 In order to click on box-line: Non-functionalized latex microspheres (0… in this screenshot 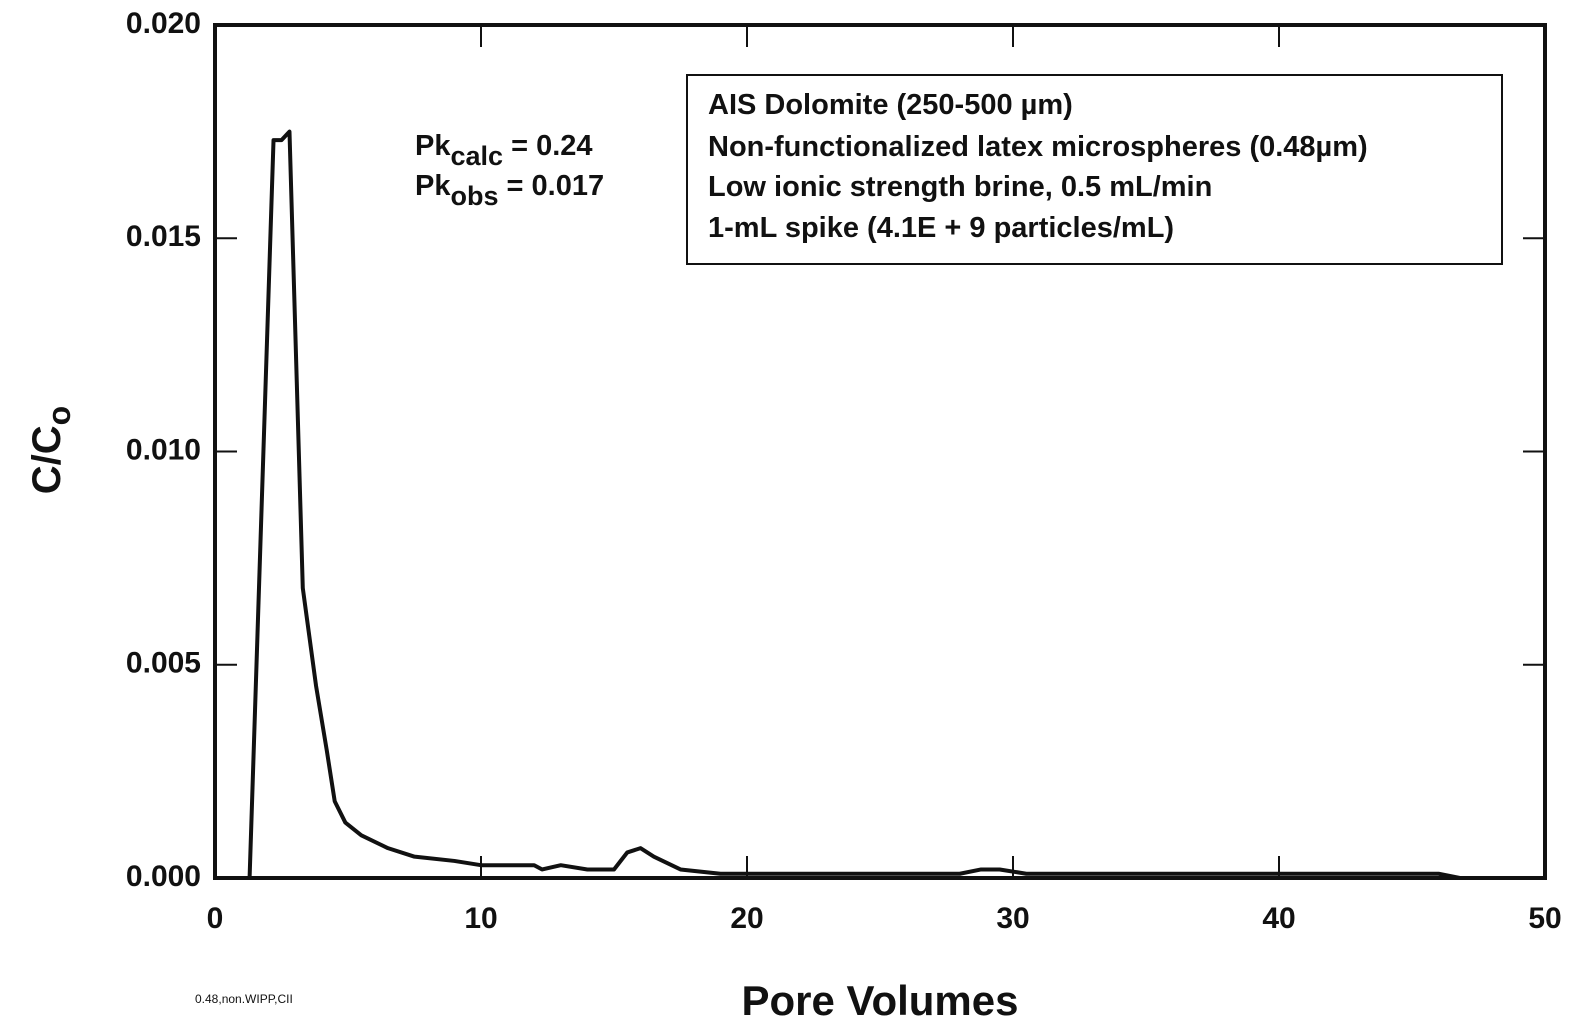, I will do `click(1038, 147)`.